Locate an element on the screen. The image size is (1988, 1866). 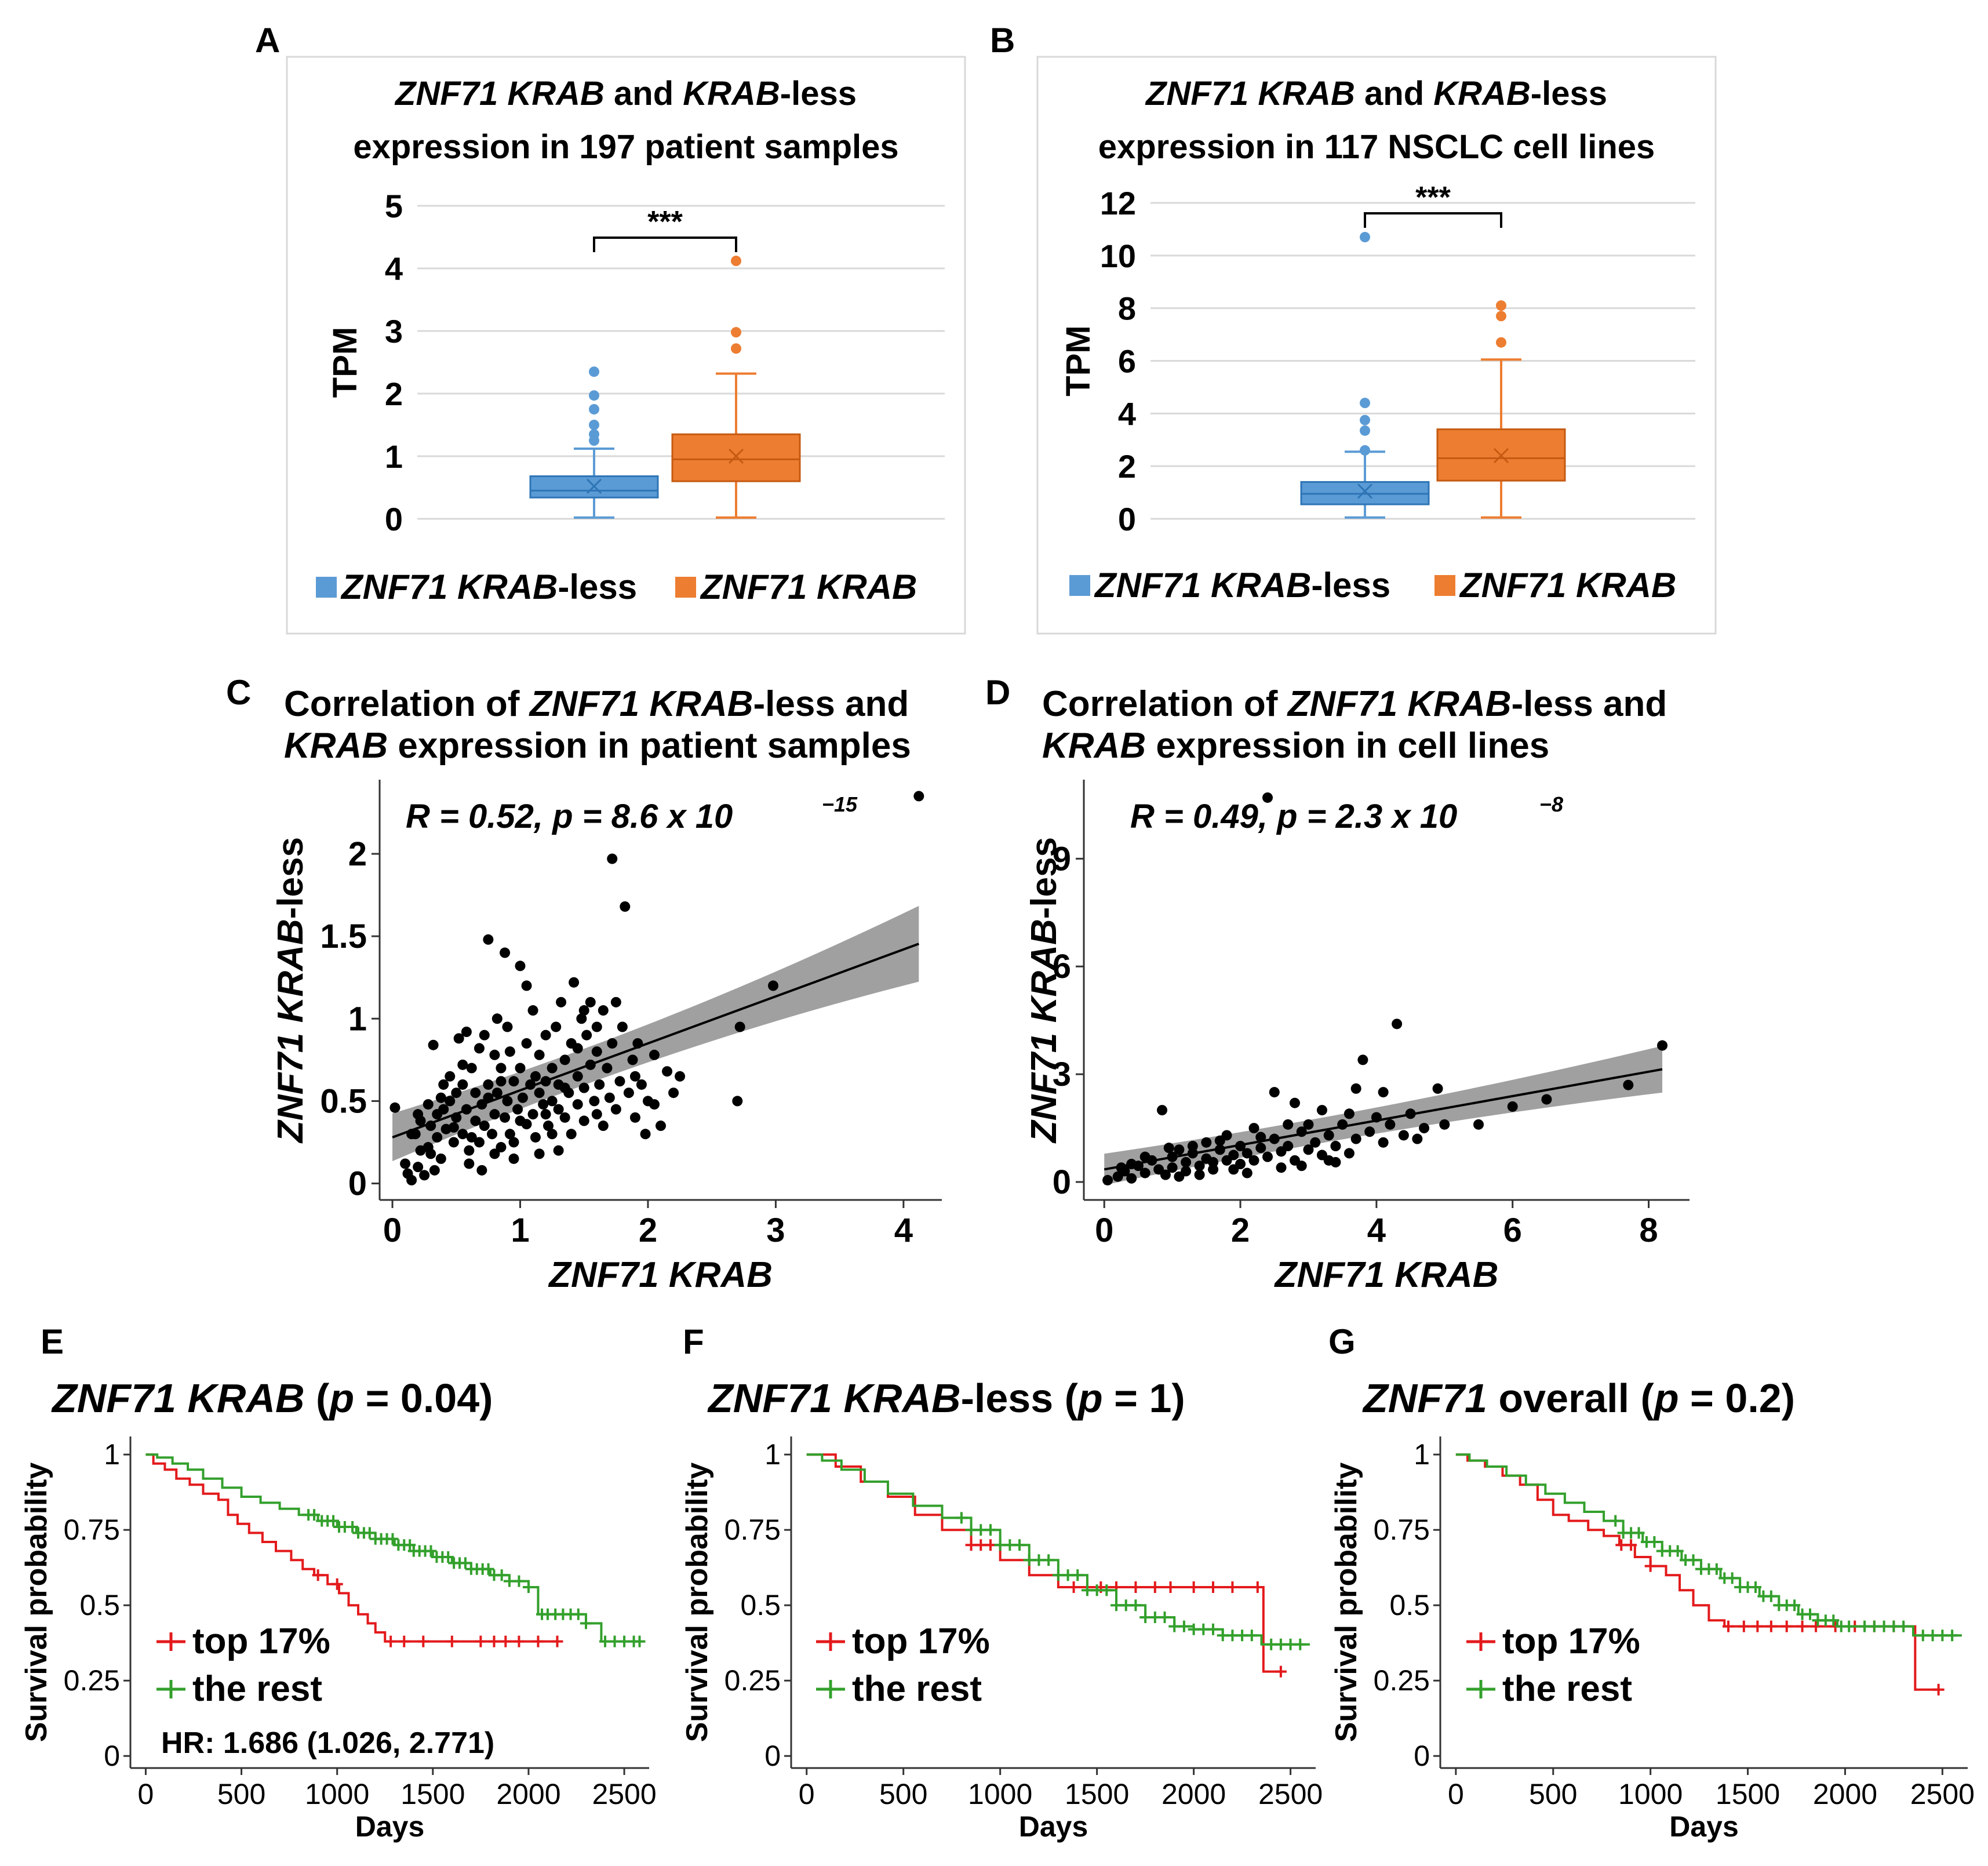
legend-label: ZNF71 KRAB is located at coordinates (1567, 585).